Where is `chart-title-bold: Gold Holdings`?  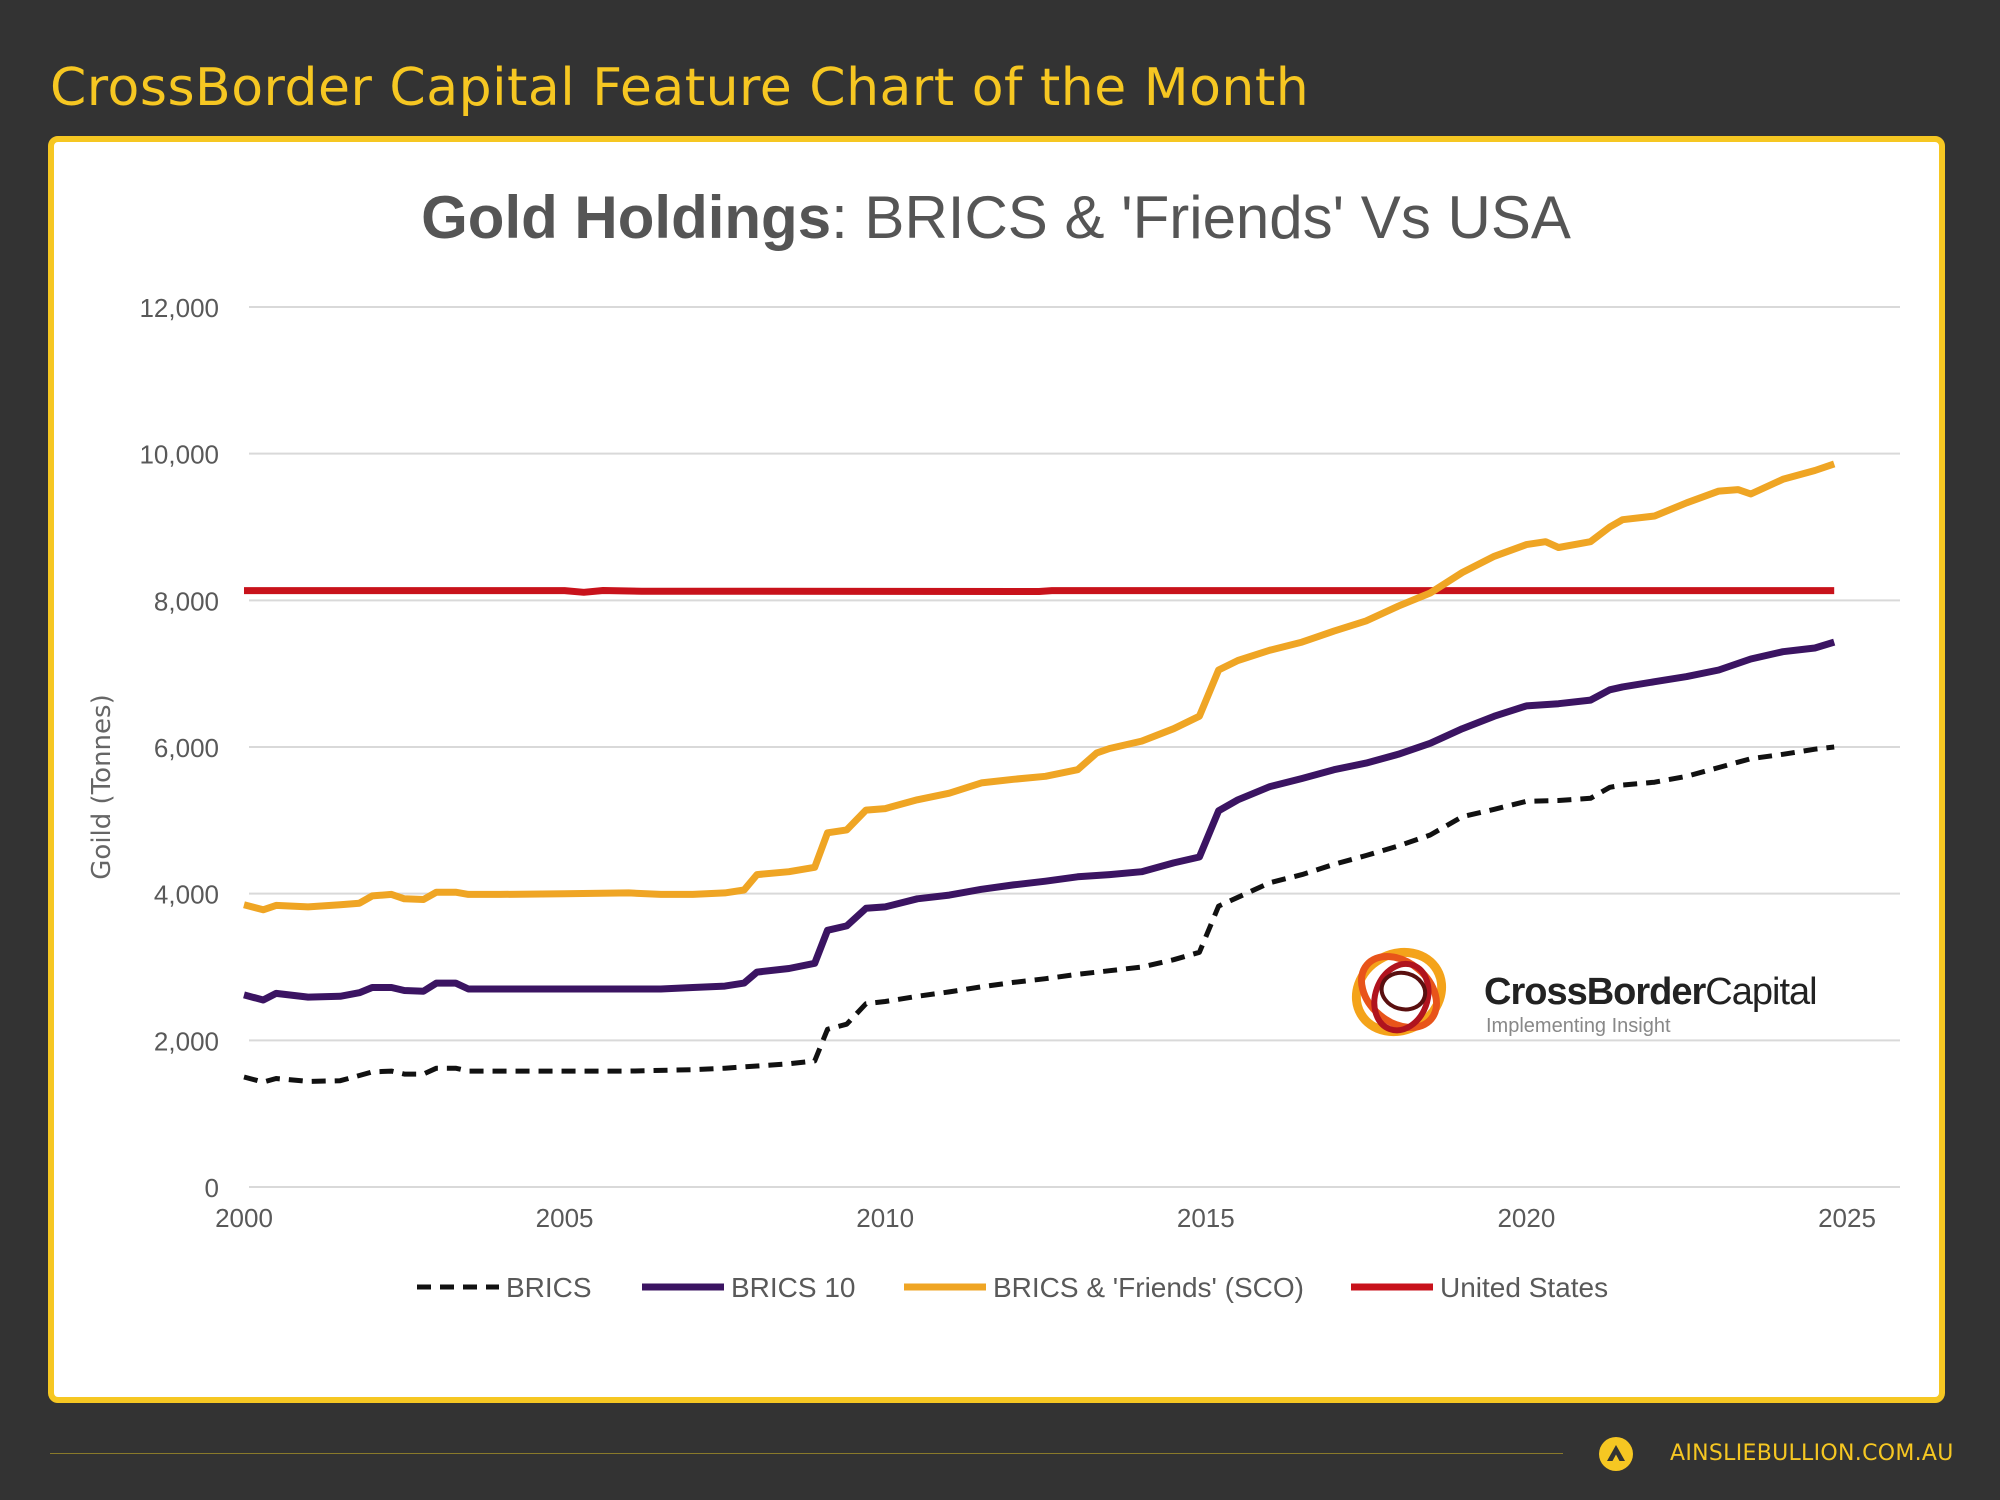 chart-title-bold: Gold Holdings is located at coordinates (626, 217).